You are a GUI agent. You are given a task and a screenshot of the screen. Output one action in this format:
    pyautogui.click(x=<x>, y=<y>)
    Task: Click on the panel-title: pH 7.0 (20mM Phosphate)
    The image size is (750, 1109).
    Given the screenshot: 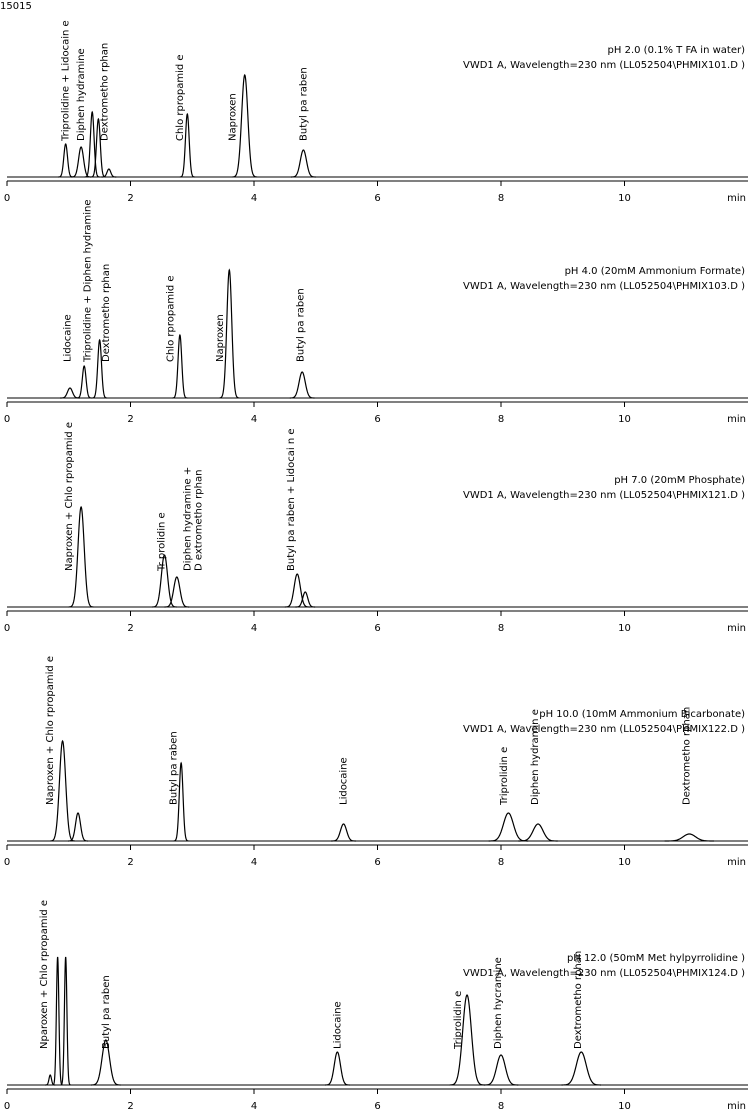 What is the action you would take?
    pyautogui.click(x=679, y=480)
    